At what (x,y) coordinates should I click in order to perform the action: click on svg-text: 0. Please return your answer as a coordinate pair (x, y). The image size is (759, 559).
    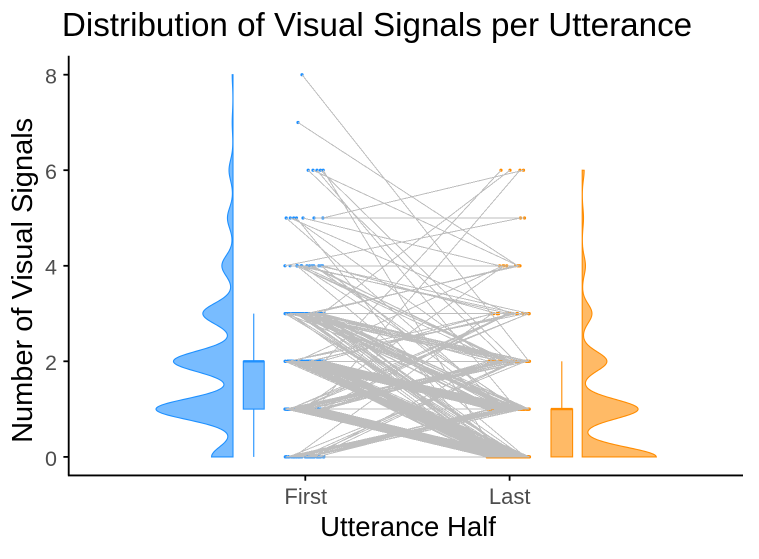
    Looking at the image, I should click on (51, 459).